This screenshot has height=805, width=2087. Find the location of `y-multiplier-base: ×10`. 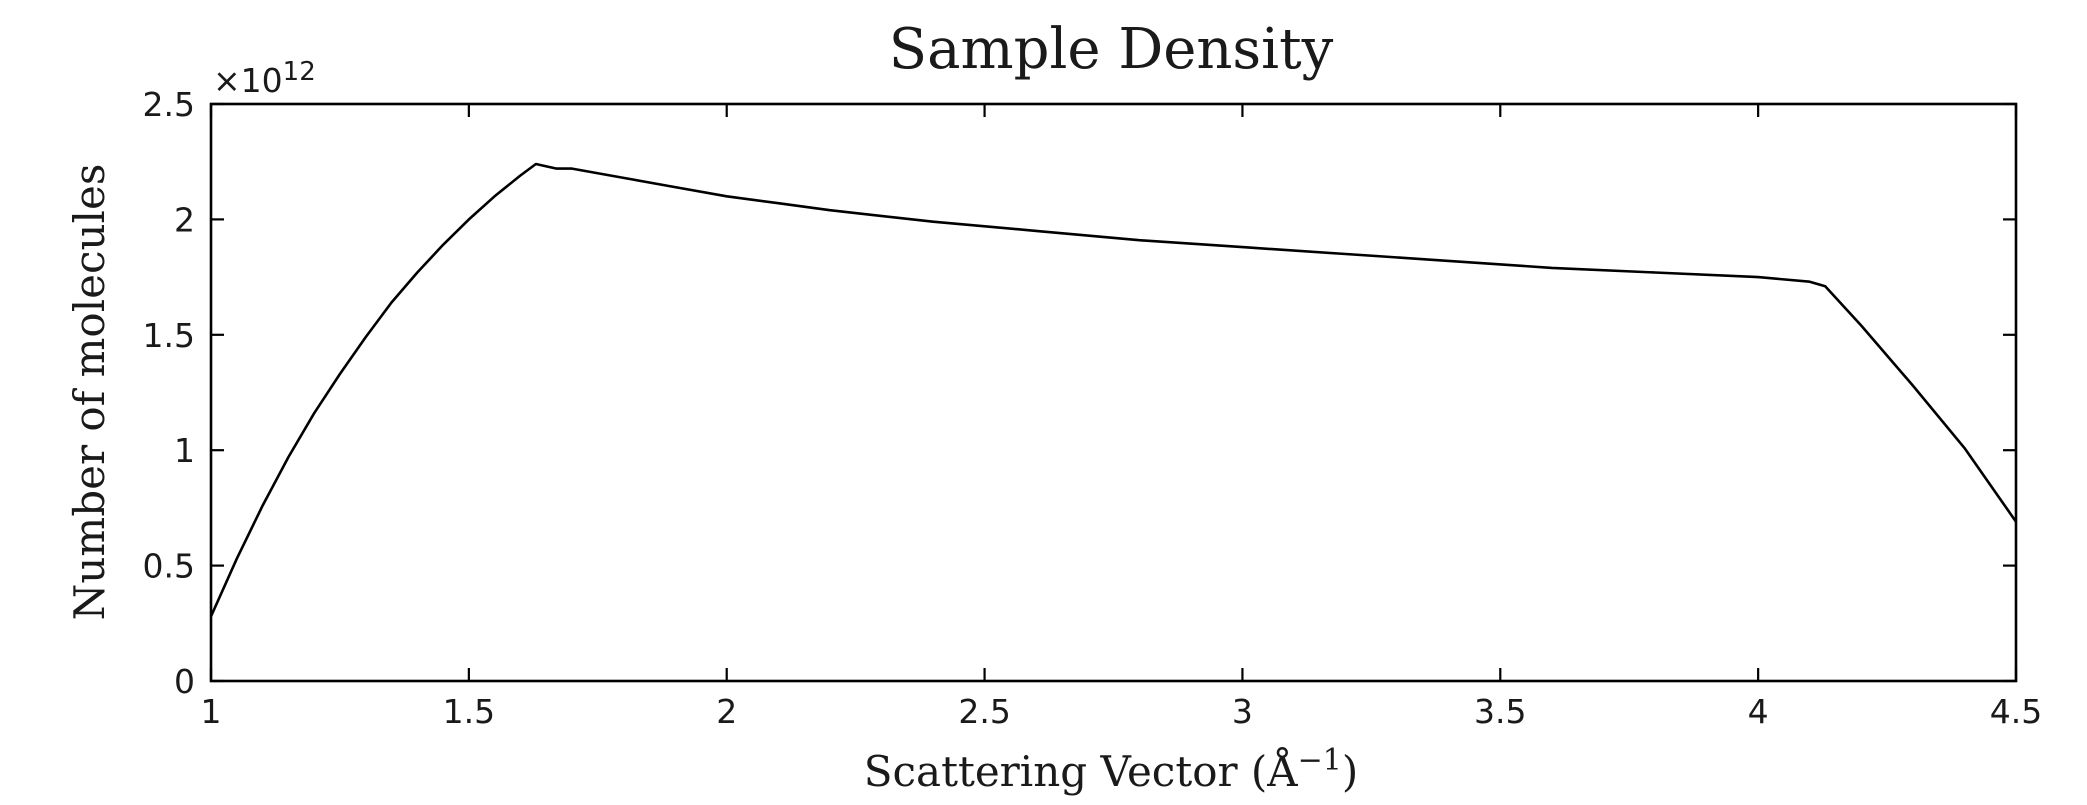

y-multiplier-base: ×10 is located at coordinates (248, 80).